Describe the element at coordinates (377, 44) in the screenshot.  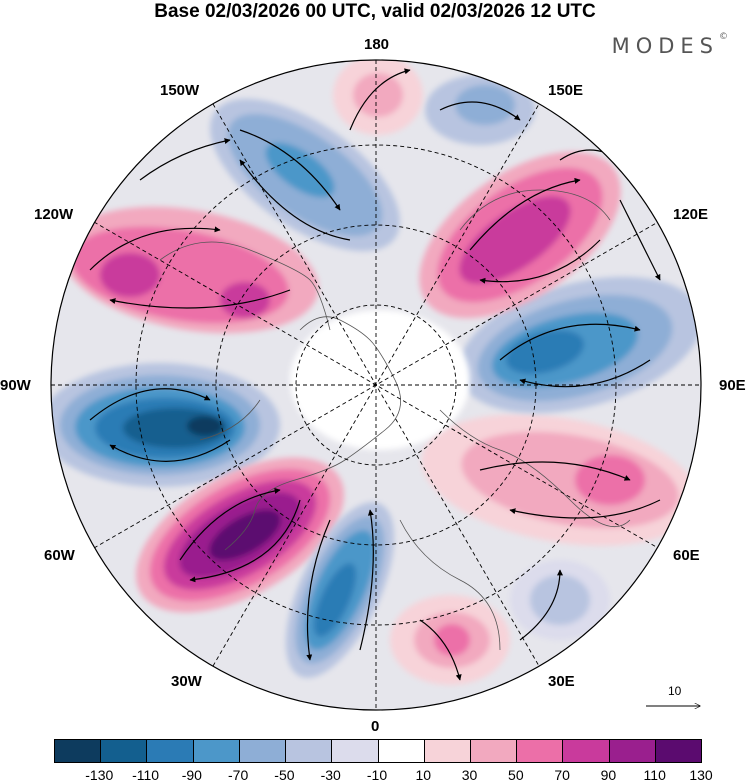
I see `lon-label-180: 180` at that location.